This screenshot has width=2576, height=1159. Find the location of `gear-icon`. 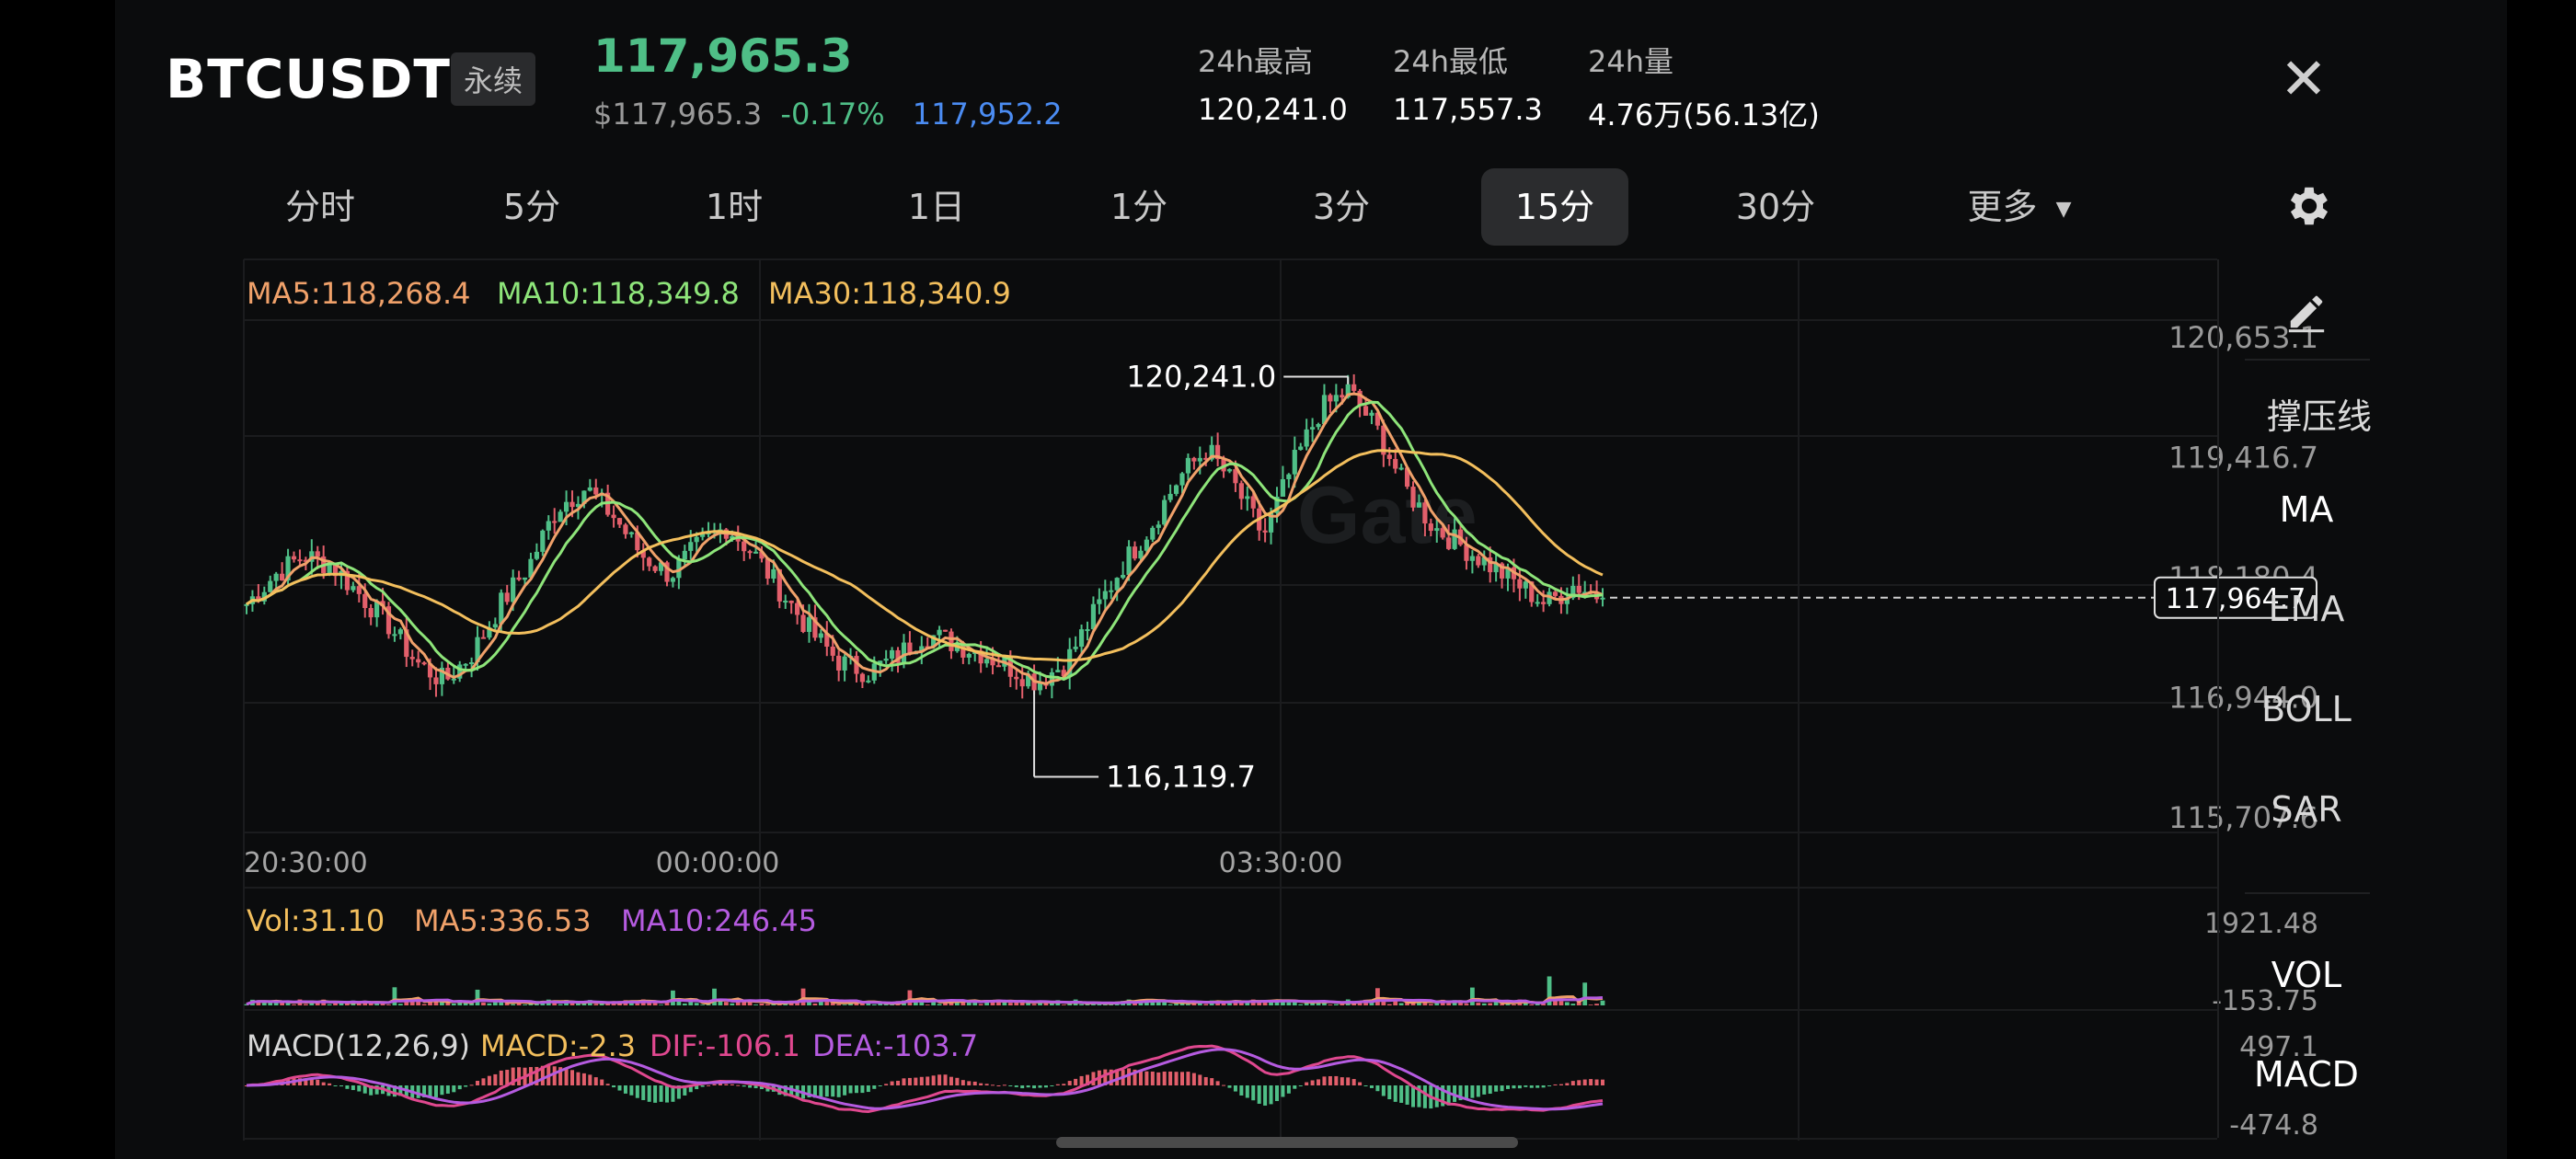

gear-icon is located at coordinates (2309, 206).